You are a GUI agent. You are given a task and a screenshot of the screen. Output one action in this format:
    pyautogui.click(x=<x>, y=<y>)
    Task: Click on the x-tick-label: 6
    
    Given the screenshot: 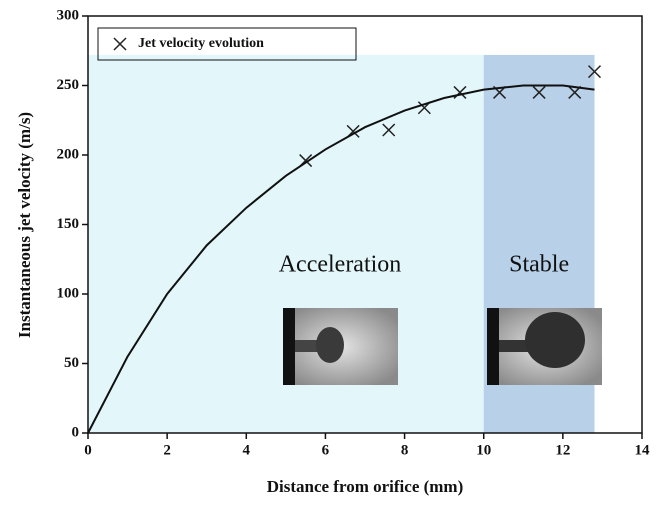 What is the action you would take?
    pyautogui.click(x=326, y=450)
    